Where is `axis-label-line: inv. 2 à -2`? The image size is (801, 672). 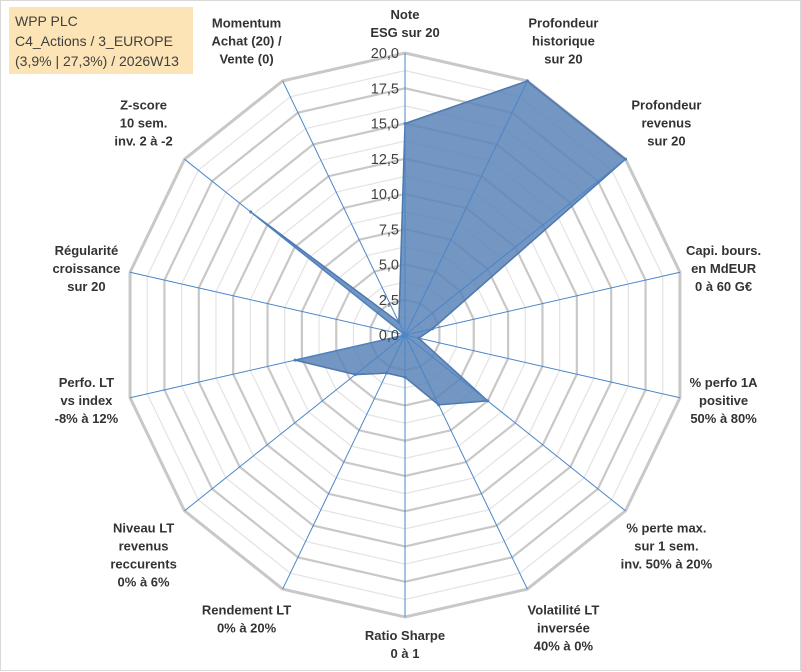
axis-label-line: inv. 2 à -2 is located at coordinates (143, 140).